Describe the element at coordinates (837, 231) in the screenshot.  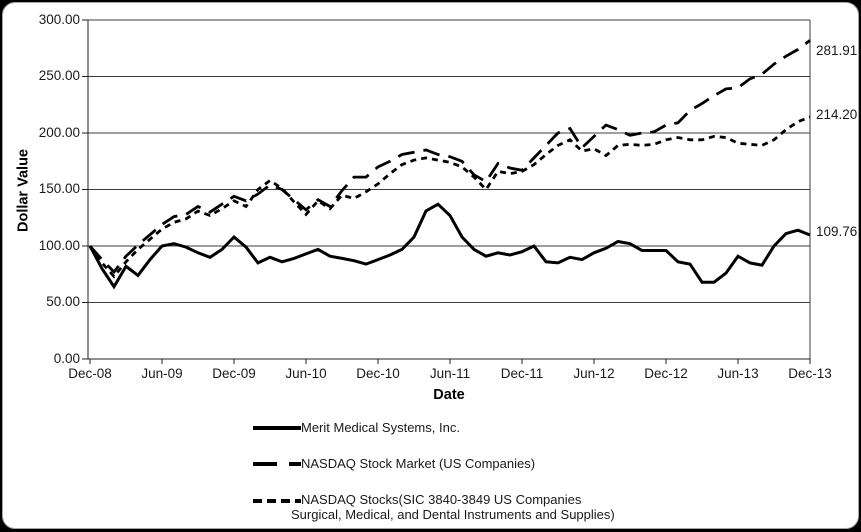
I see `end-label-merit: 109.76` at that location.